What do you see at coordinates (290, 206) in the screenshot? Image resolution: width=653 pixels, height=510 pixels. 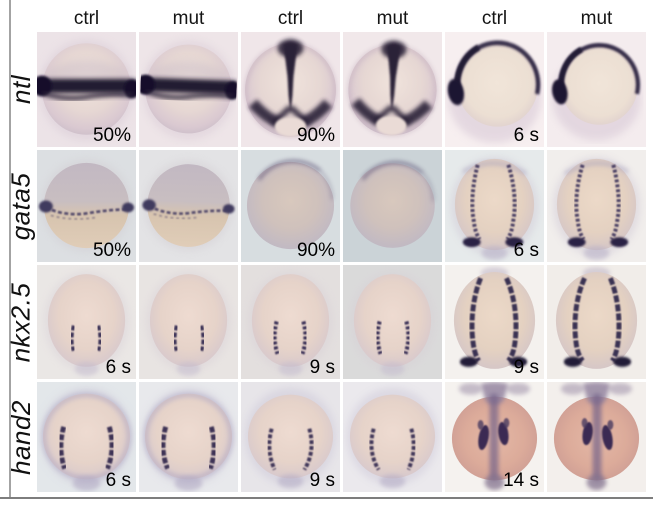 I see `panel-gata5-ctrl-90: 90%` at bounding box center [290, 206].